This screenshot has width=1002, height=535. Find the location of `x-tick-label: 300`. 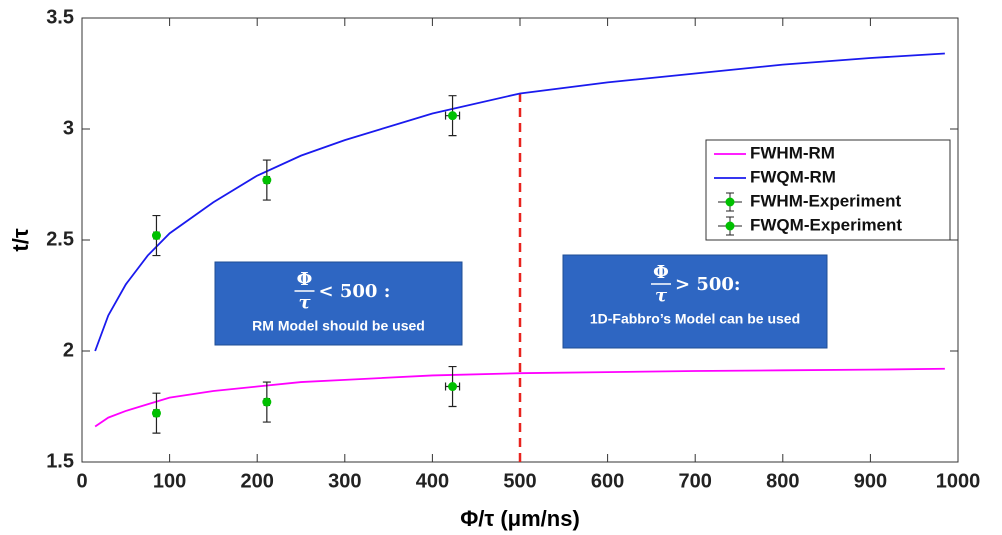

x-tick-label: 300 is located at coordinates (344, 481).